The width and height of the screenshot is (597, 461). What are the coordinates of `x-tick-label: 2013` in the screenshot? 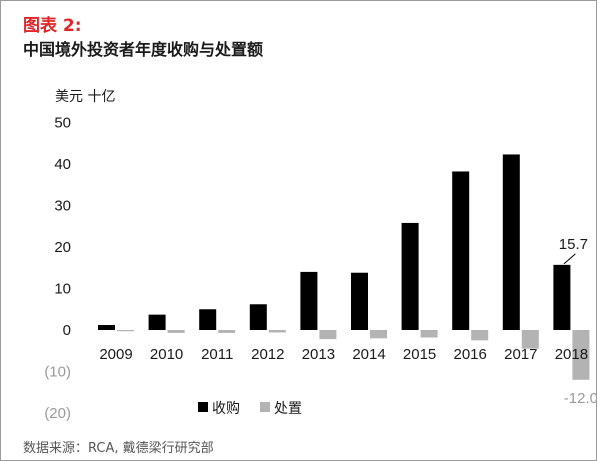 It's located at (318, 354).